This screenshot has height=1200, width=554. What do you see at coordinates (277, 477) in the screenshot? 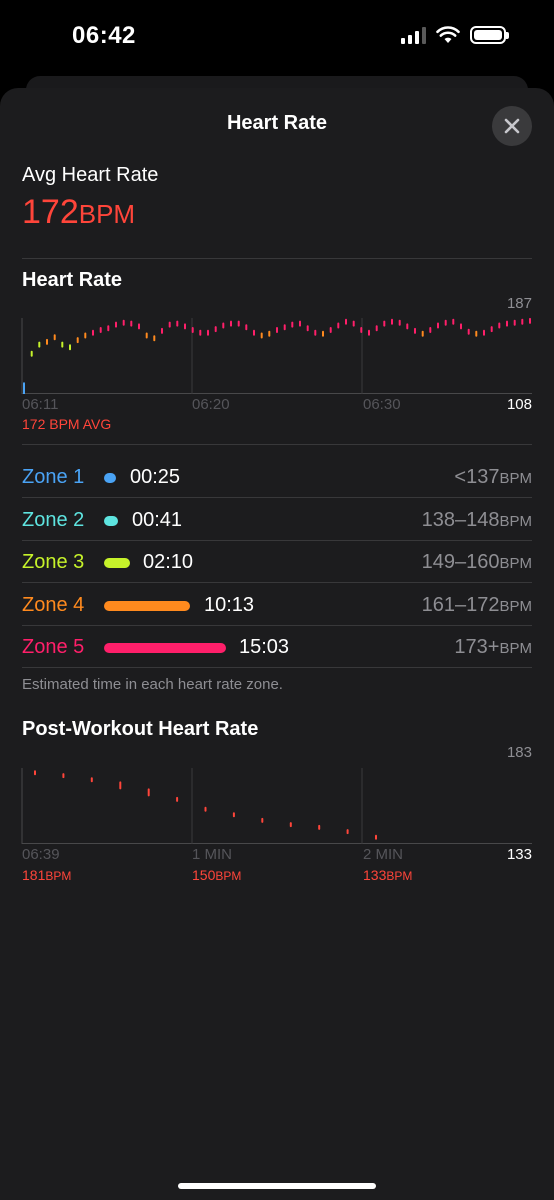
I see `zone-row-1: Zone 1 00:25 <137BPM` at bounding box center [277, 477].